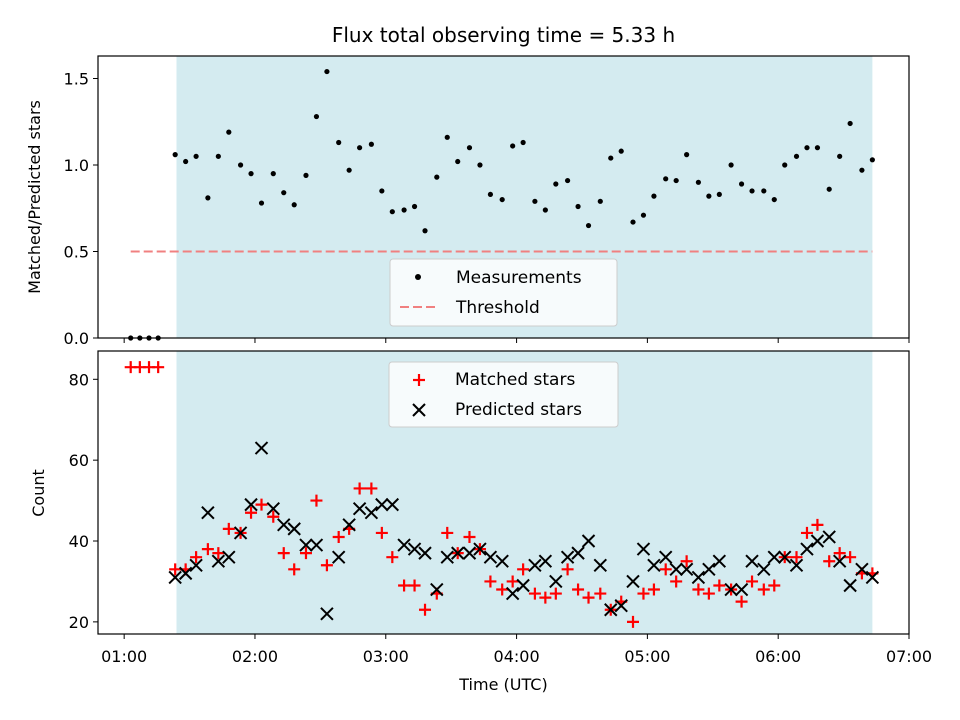 The width and height of the screenshot is (960, 720). What do you see at coordinates (778, 656) in the screenshot?
I see `bottom-x-tick-label: 06:00` at bounding box center [778, 656].